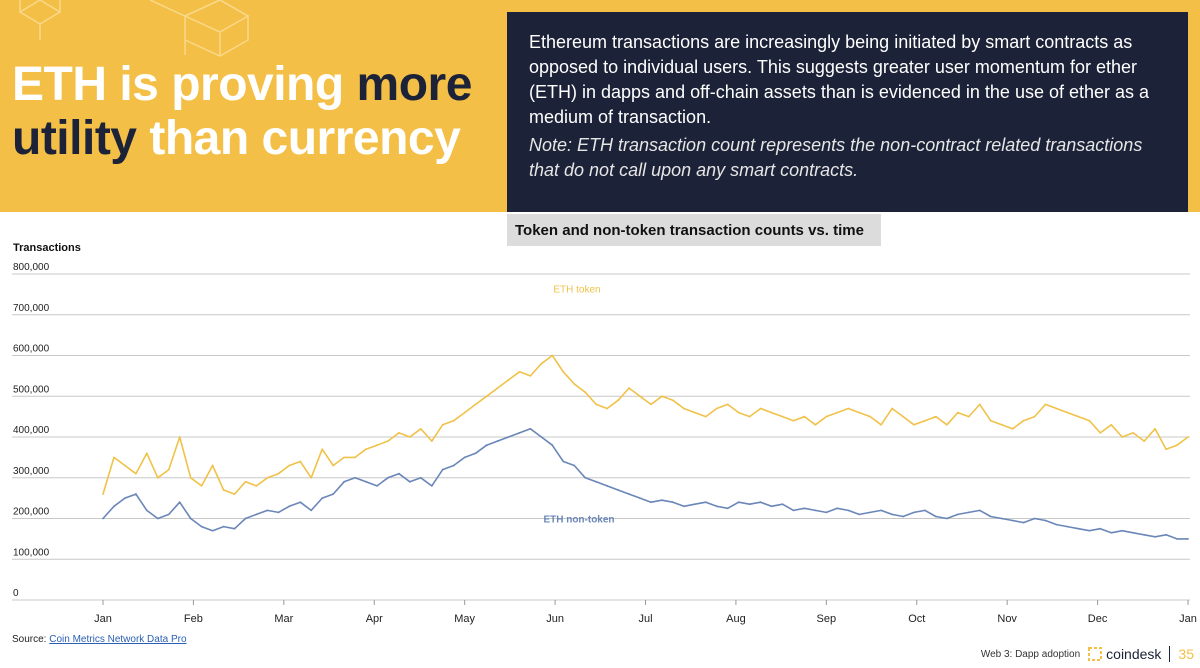  I want to click on x-axis-ticks: Jan Feb Mar Apr May Jun Jul Aug Sep Oct Nov Dec Jan, so click(645, 612).